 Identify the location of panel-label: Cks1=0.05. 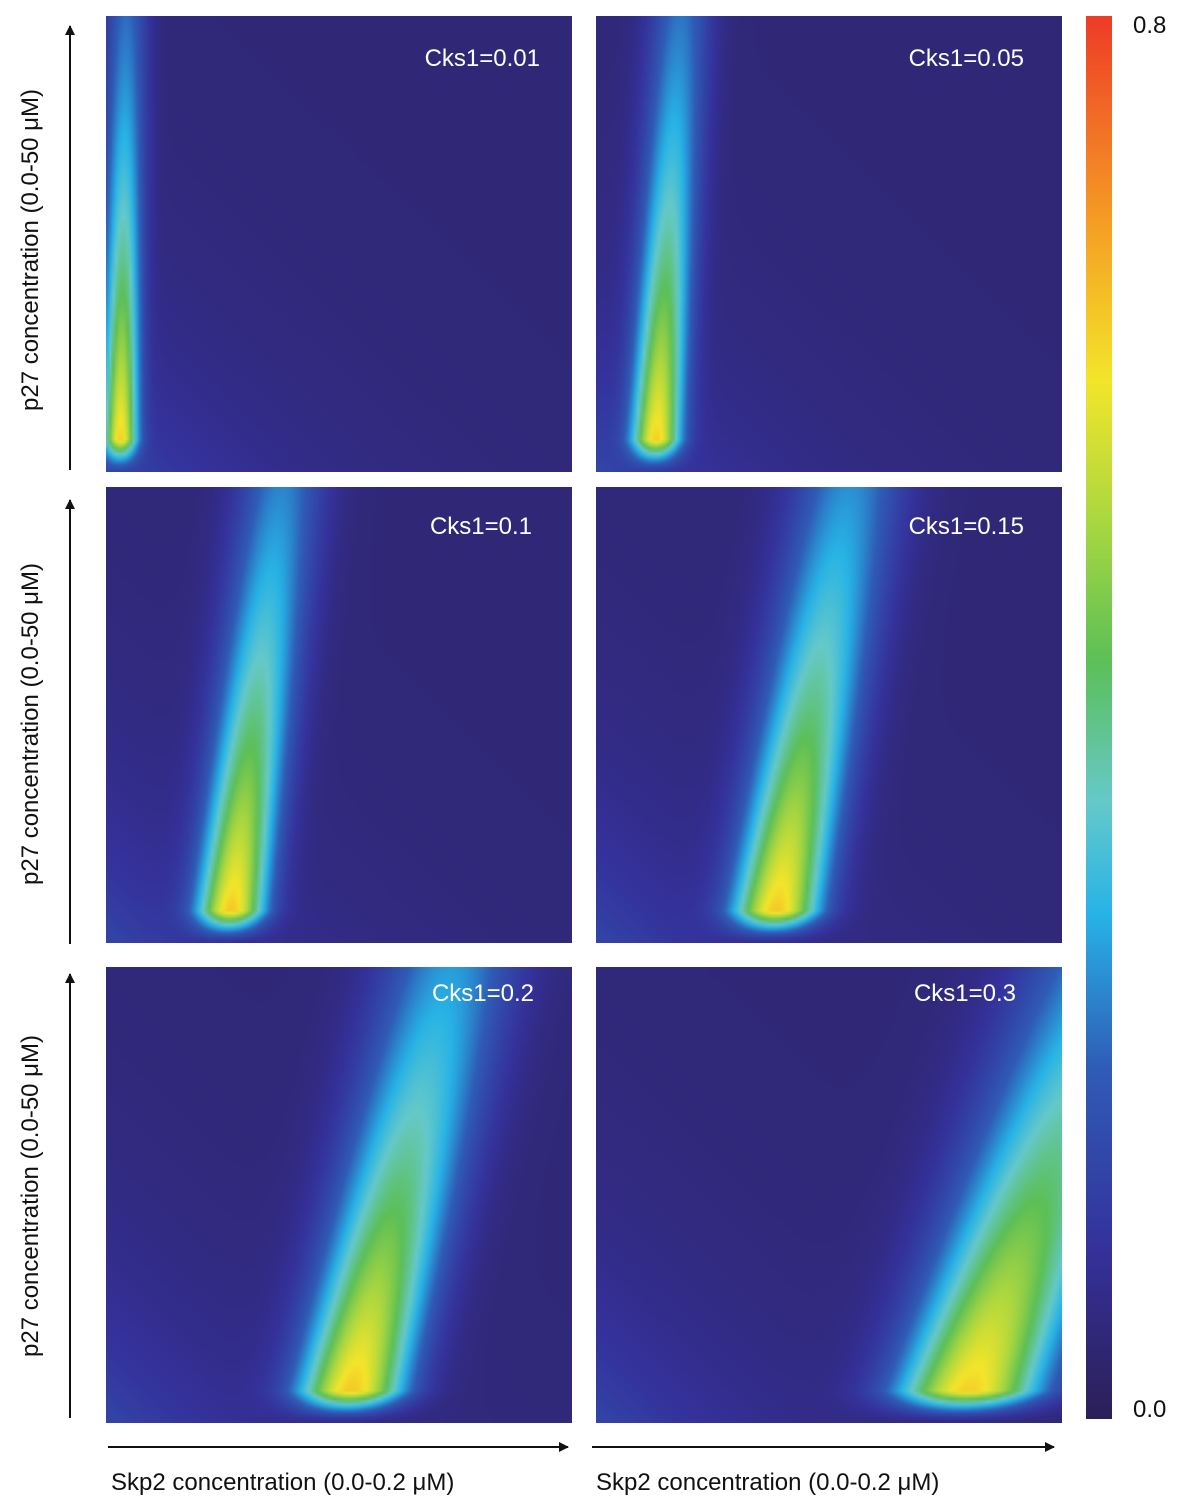
(966, 58).